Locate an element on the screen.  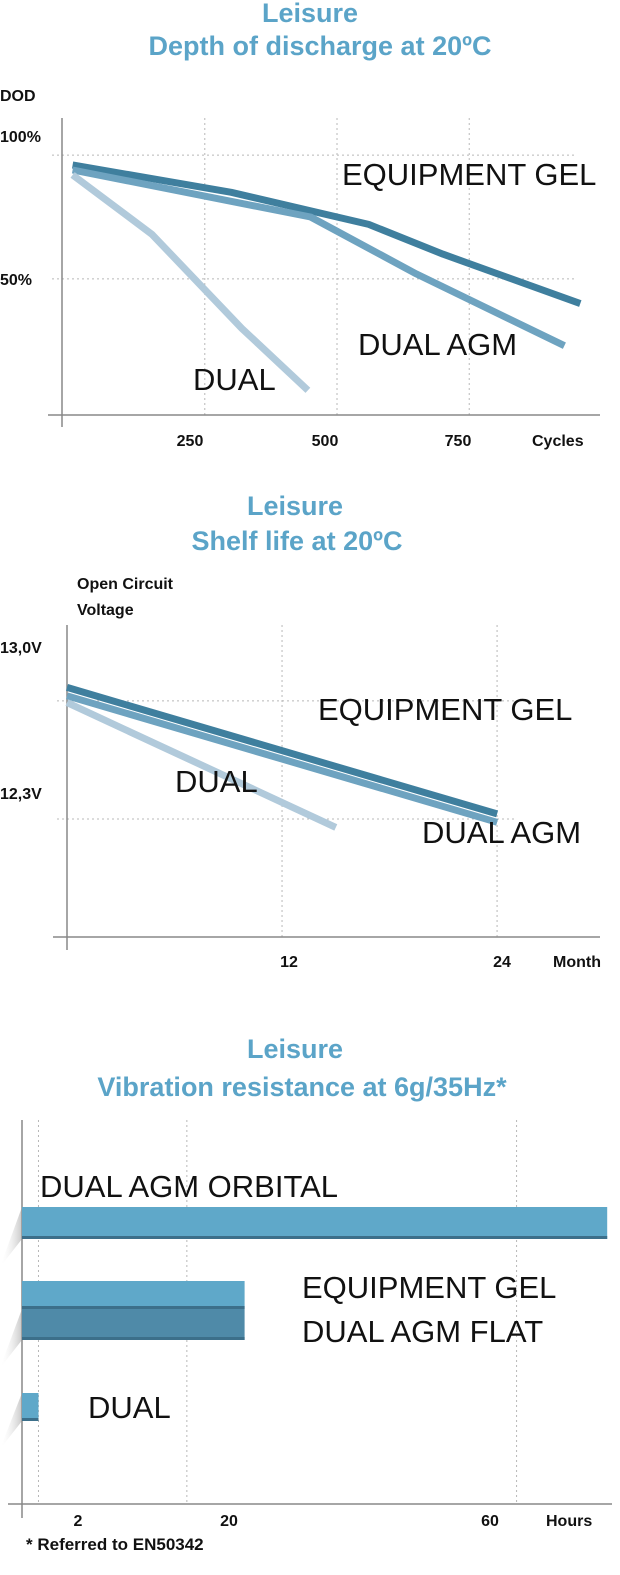
chart2-label-equipment-gel: EQUIPMENT GEL is located at coordinates (445, 709).